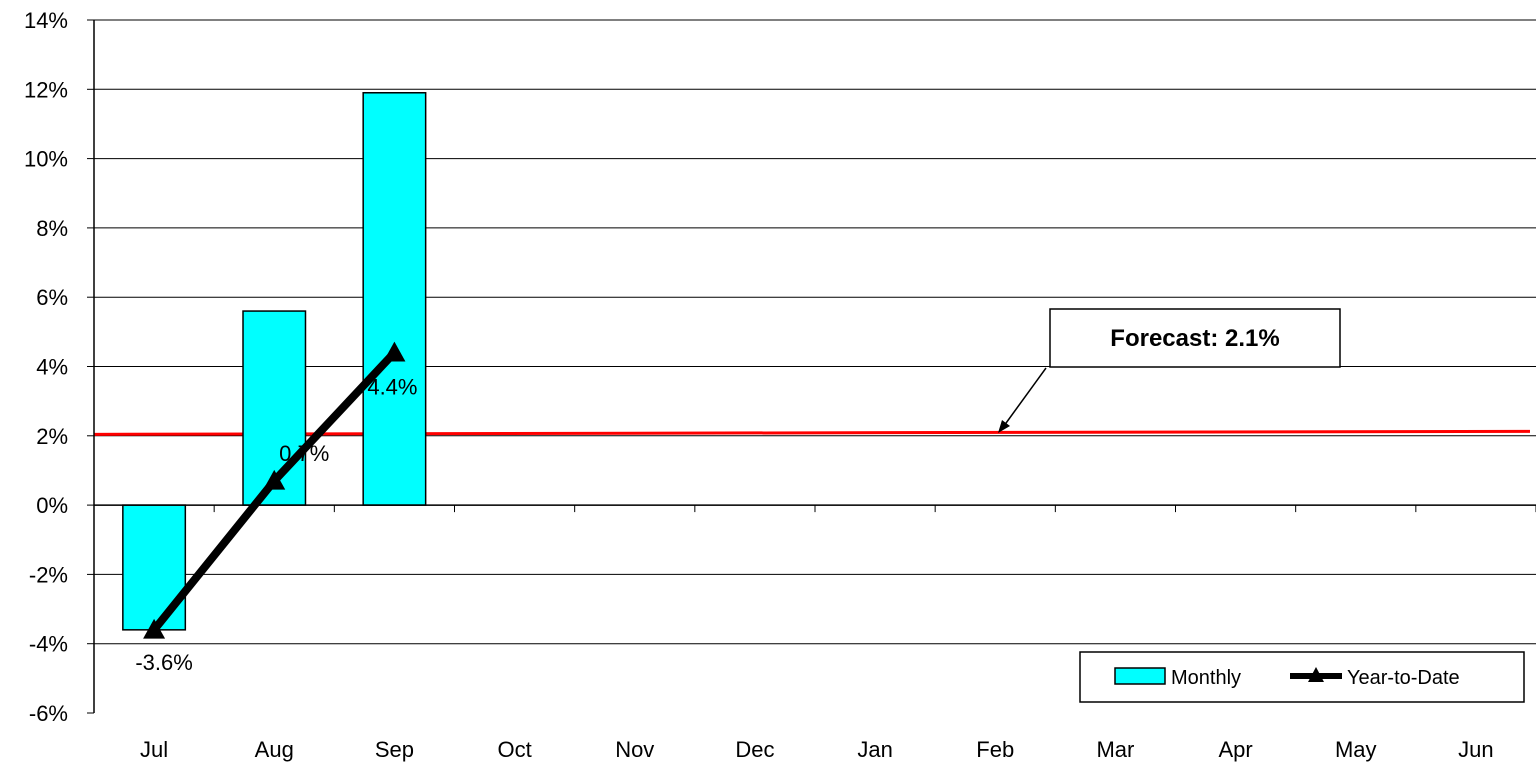 This screenshot has width=1536, height=764. I want to click on ytd-marker-sep, so click(394, 351).